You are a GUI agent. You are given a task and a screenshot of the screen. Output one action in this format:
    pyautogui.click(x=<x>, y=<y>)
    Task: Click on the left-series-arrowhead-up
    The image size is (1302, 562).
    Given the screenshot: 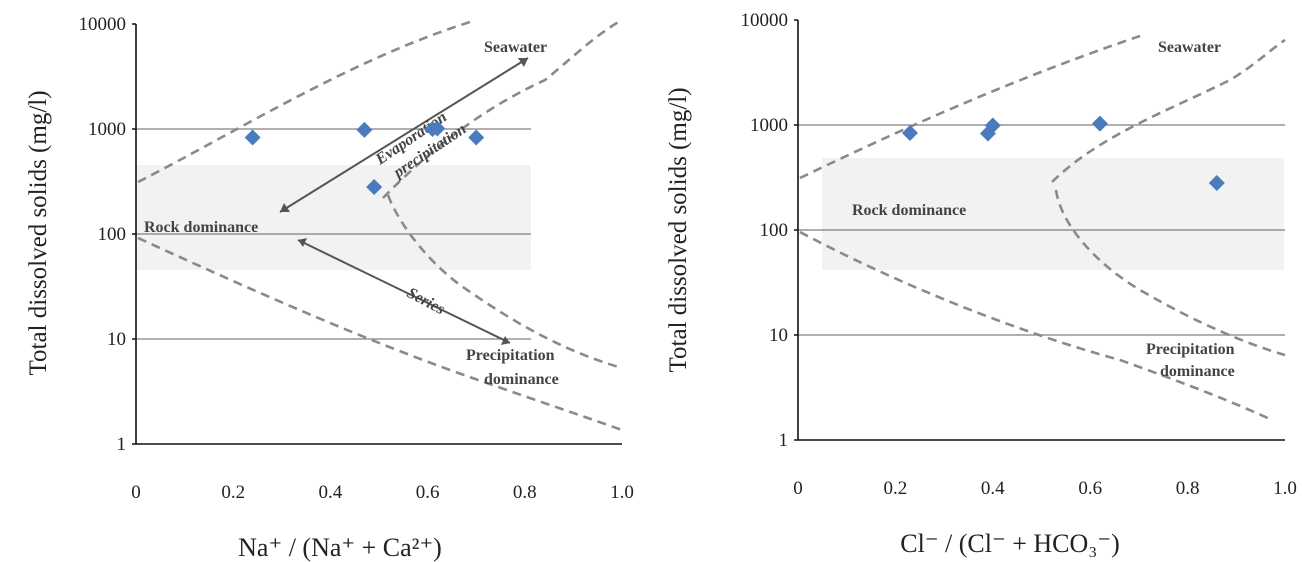 What is the action you would take?
    pyautogui.click(x=302, y=242)
    